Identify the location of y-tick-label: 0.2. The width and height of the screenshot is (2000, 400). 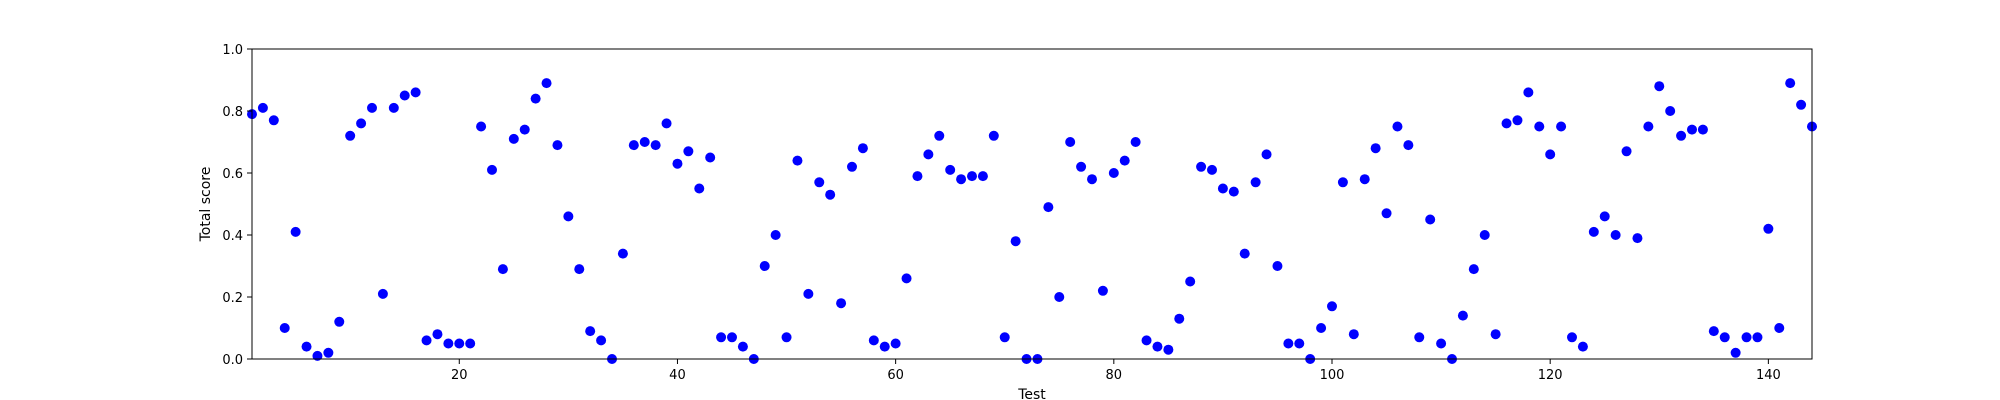
(232, 298).